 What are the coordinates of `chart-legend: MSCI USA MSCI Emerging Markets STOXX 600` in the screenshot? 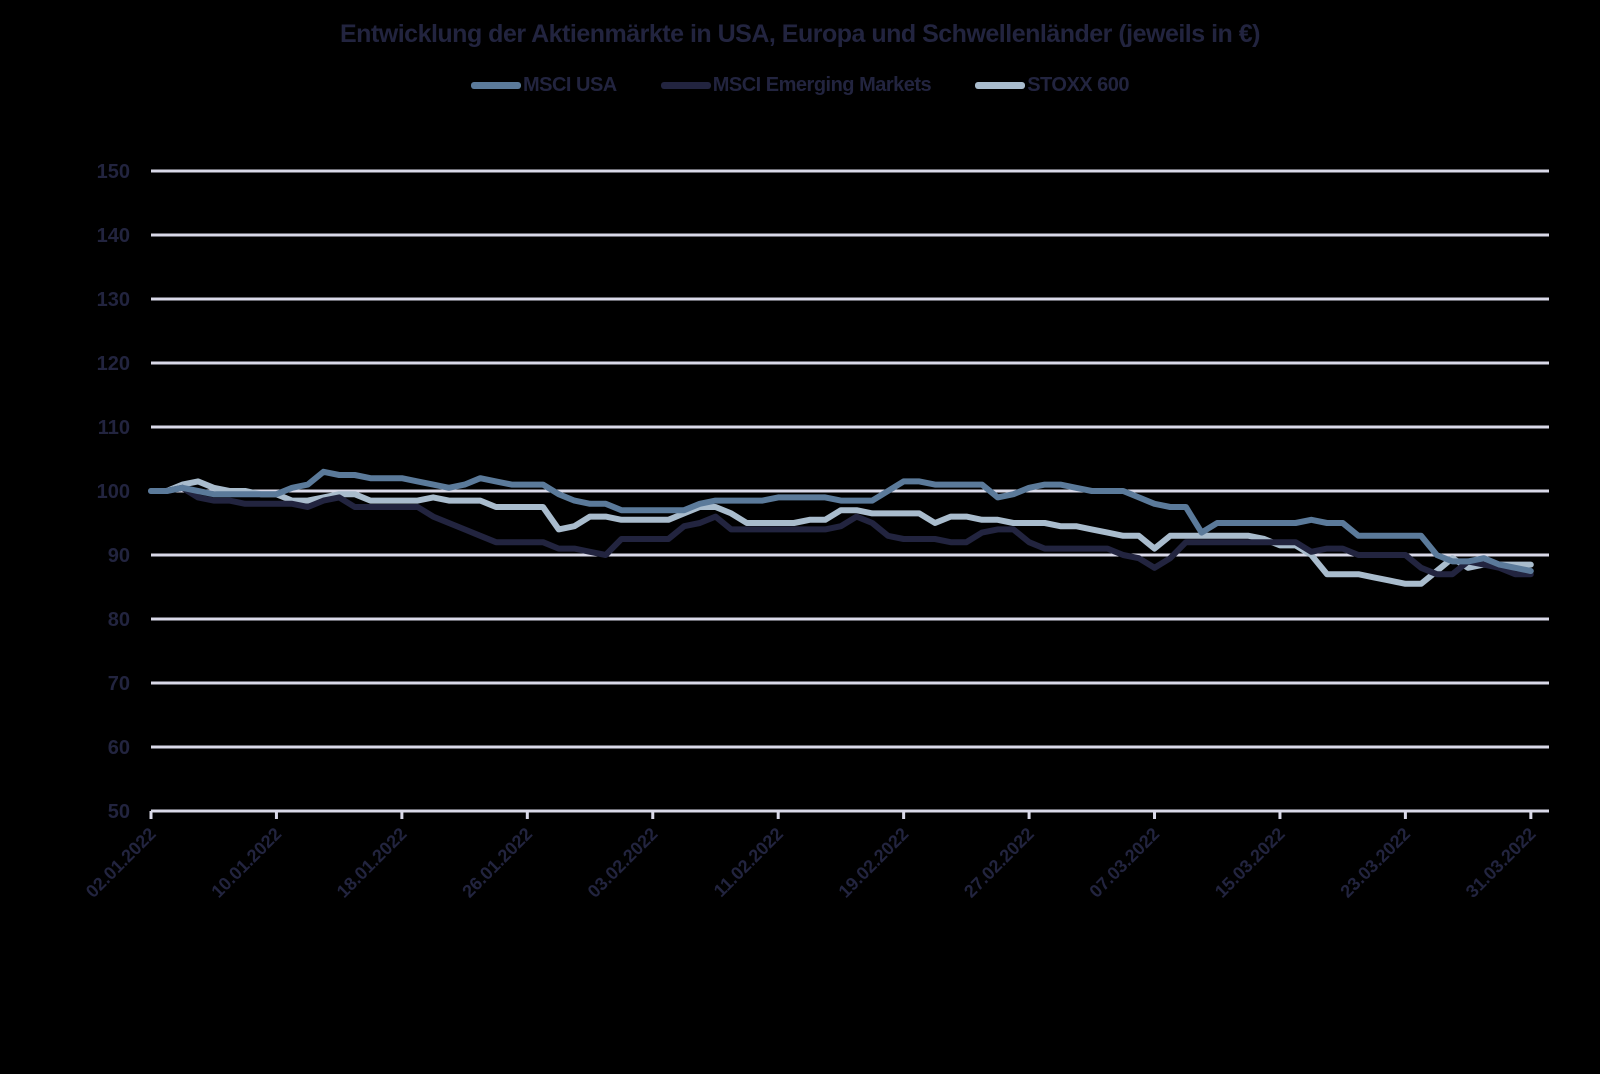 It's located at (800, 85).